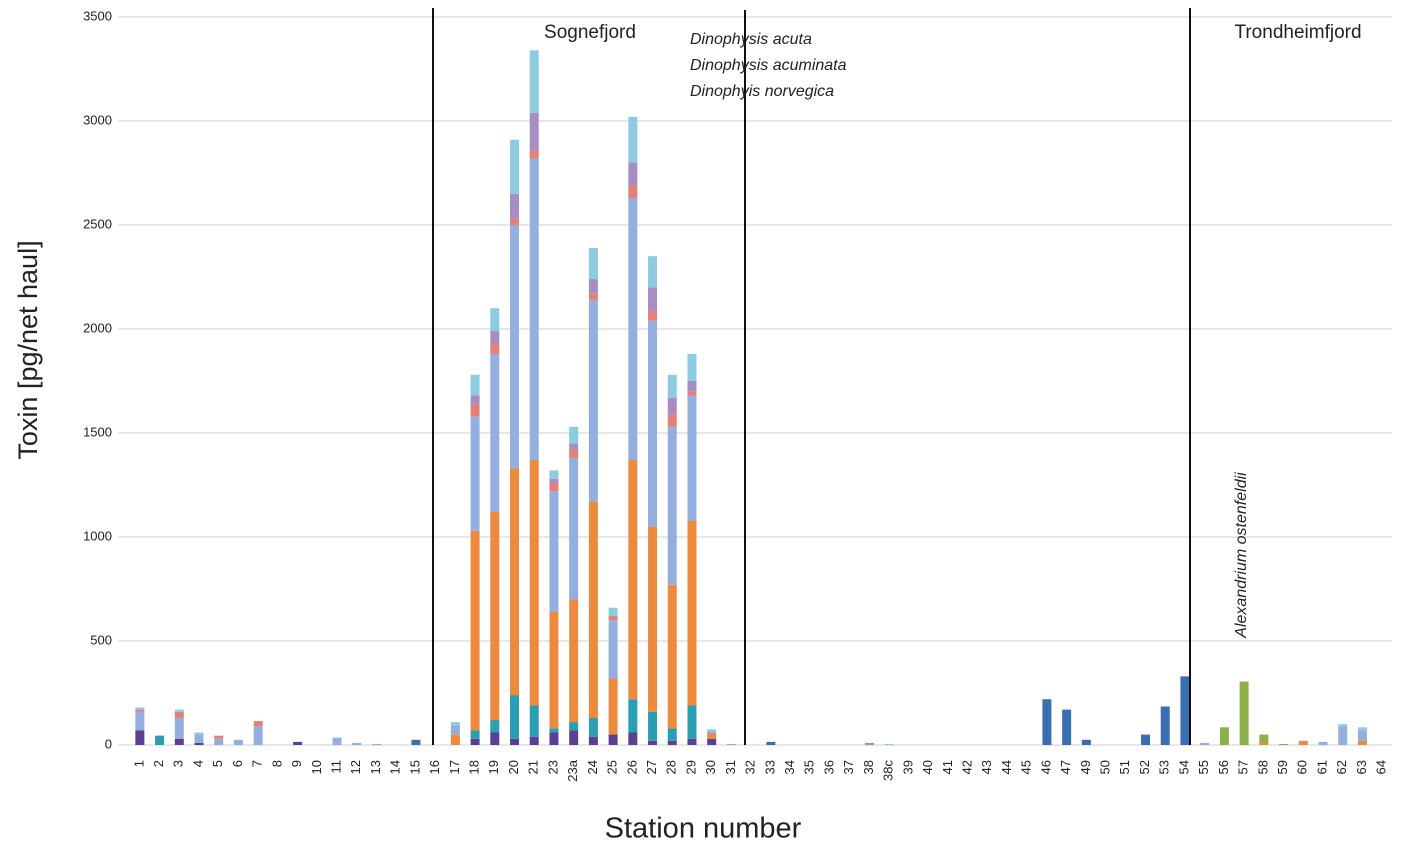 Image resolution: width=1402 pixels, height=847 pixels. What do you see at coordinates (335, 767) in the screenshot?
I see `x-tick-label: 11` at bounding box center [335, 767].